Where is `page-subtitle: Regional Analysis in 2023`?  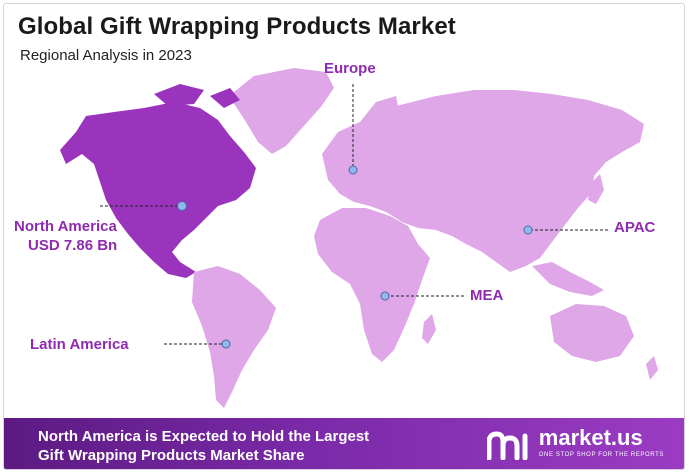
page-subtitle: Regional Analysis in 2023 is located at coordinates (106, 55).